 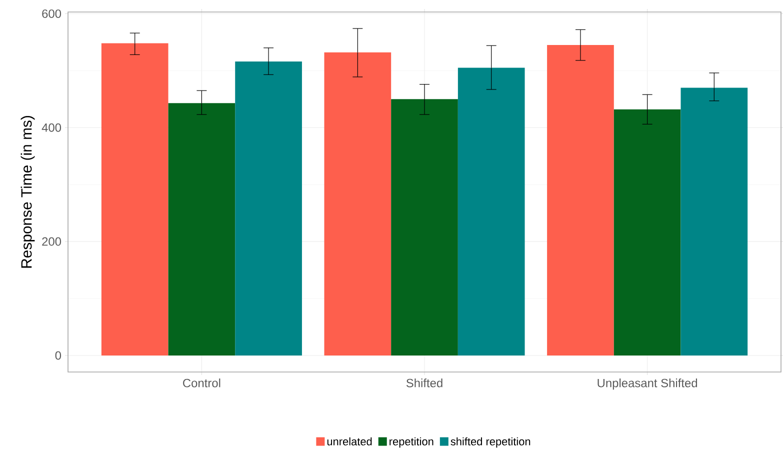 What do you see at coordinates (490, 442) in the screenshot?
I see `legend-label: shifted repetition` at bounding box center [490, 442].